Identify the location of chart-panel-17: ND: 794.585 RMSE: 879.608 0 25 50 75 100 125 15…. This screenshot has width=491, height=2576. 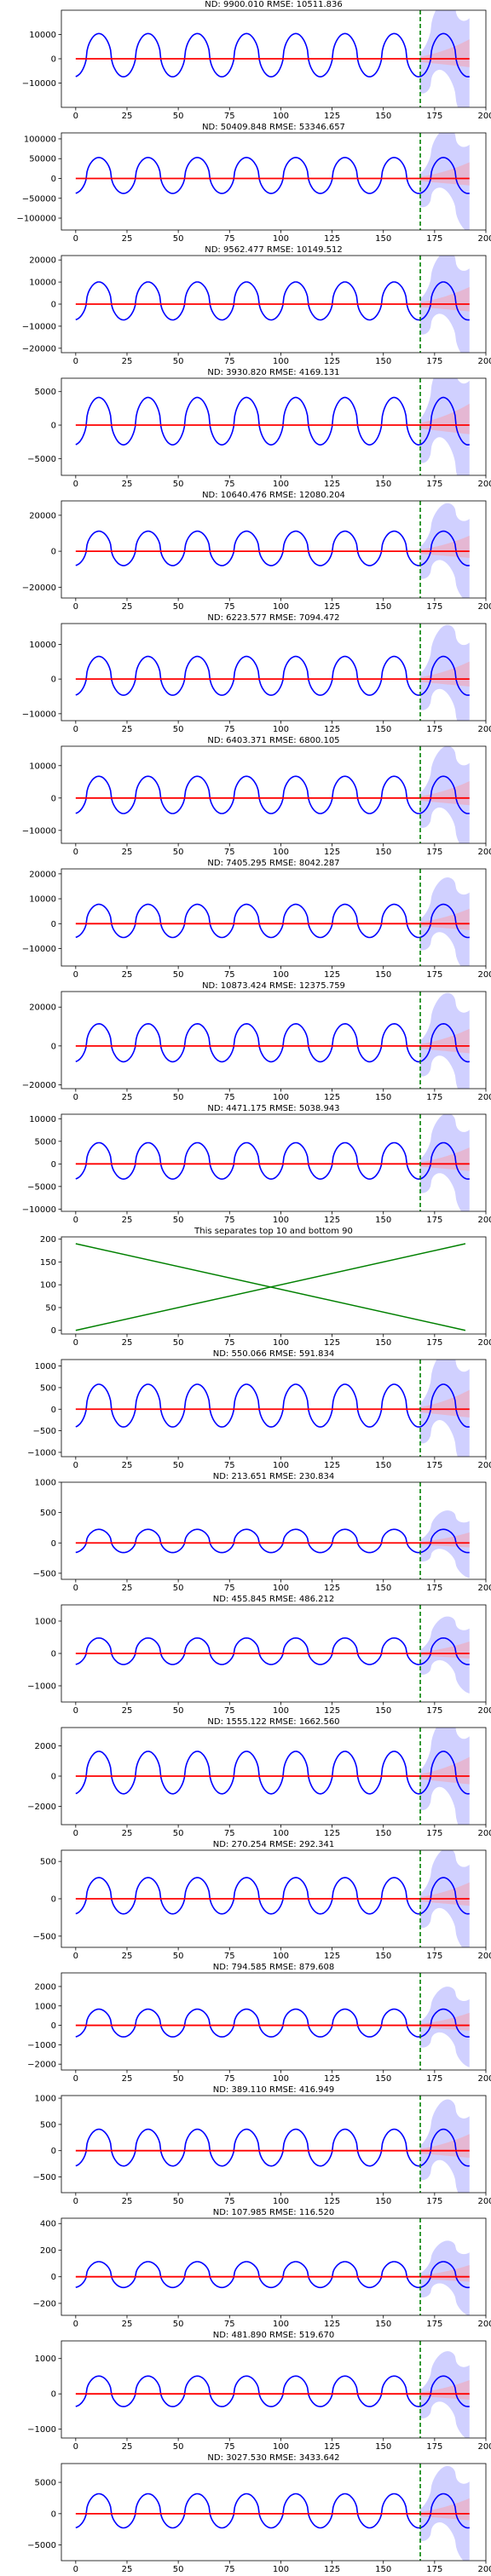
(259, 2024).